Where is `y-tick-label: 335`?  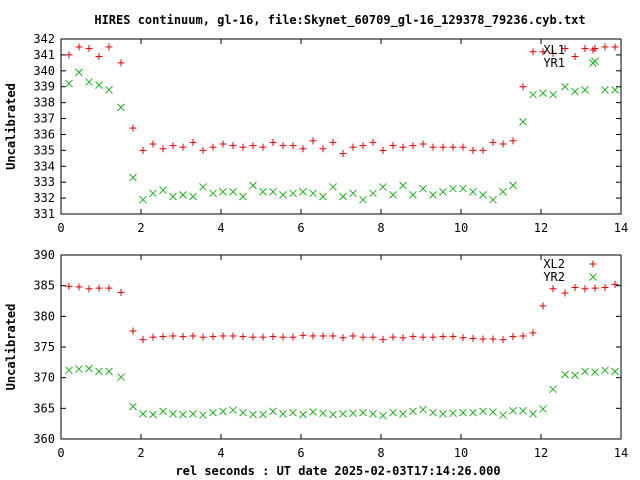
y-tick-label: 335 is located at coordinates (44, 150).